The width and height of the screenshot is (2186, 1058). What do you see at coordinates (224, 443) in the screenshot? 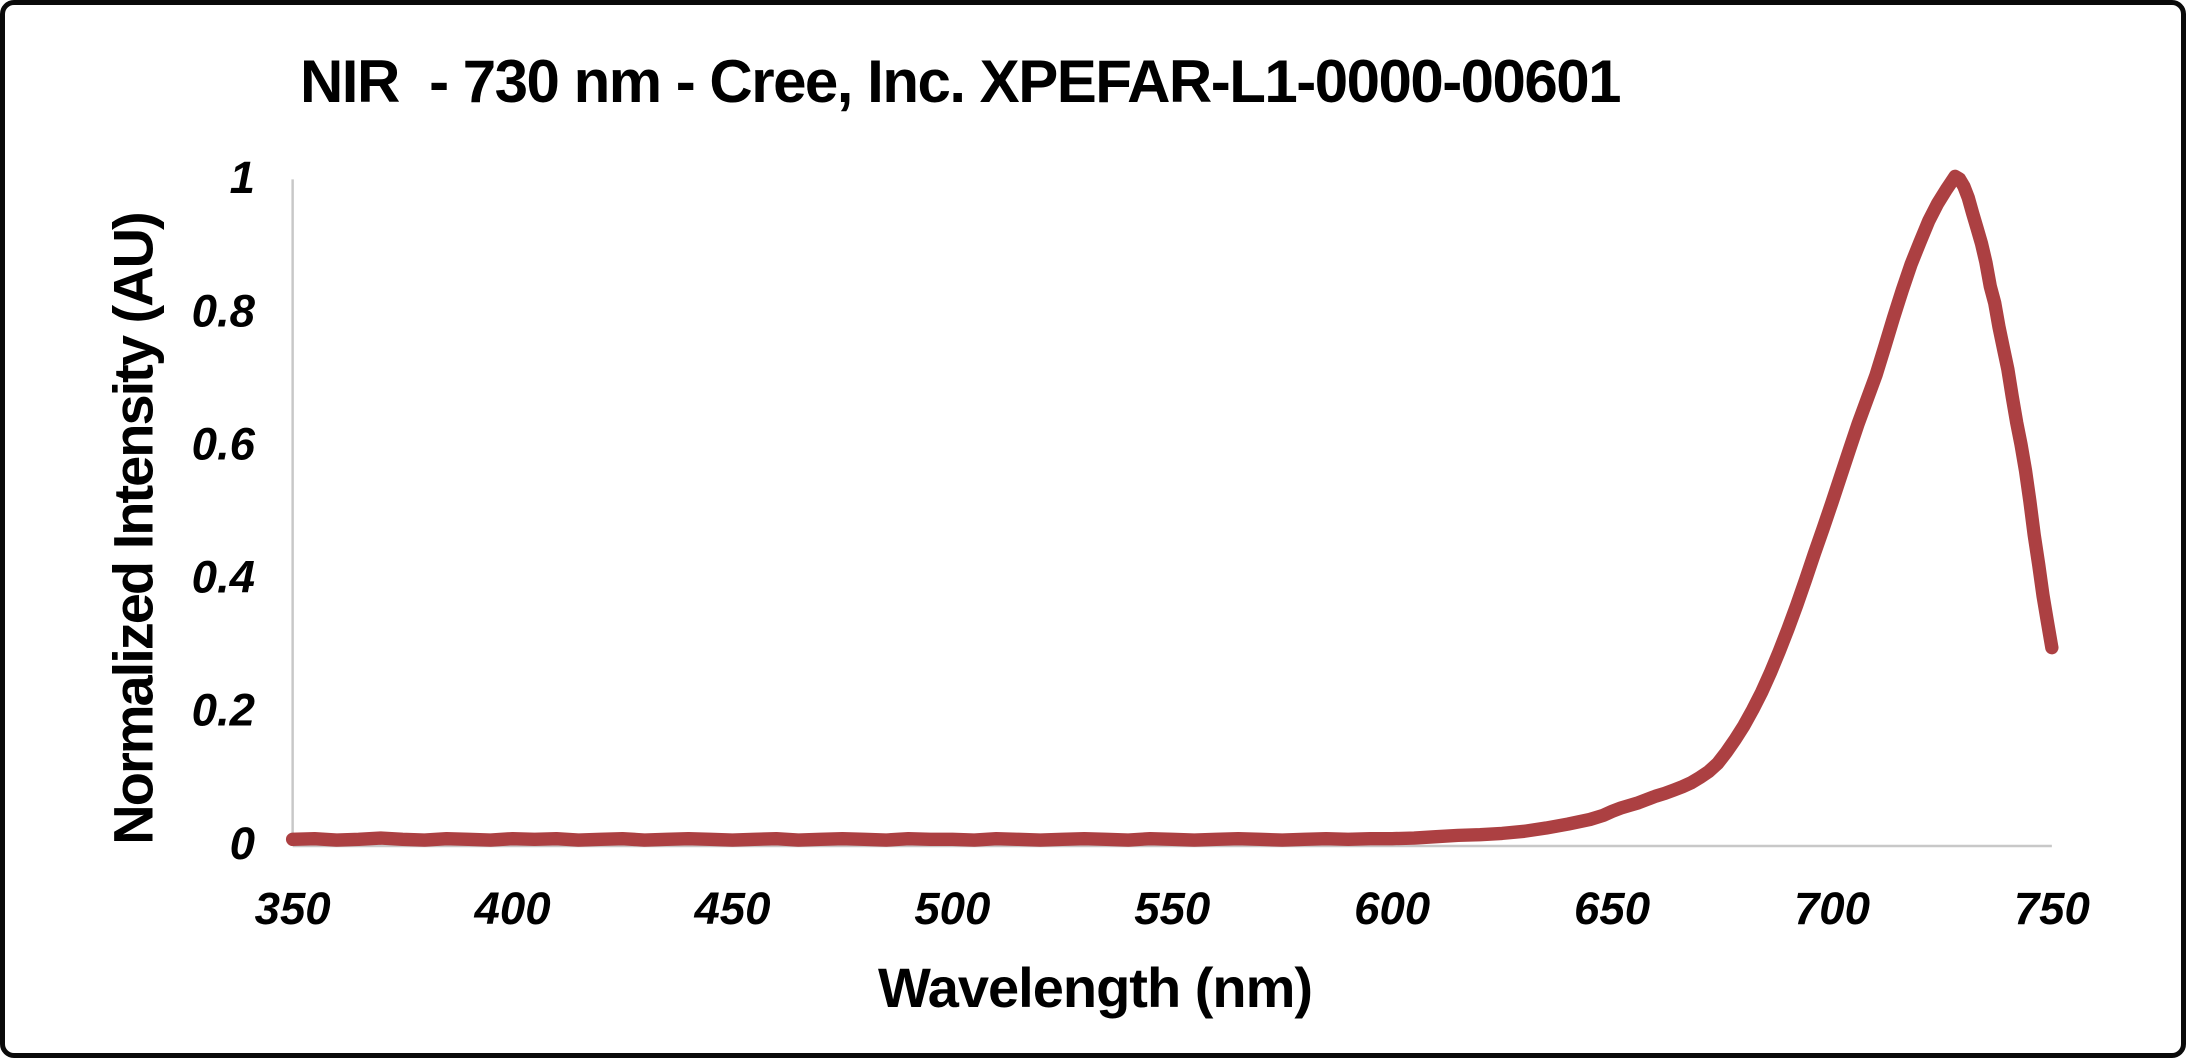
I see `y-tick-label: 0.6` at bounding box center [224, 443].